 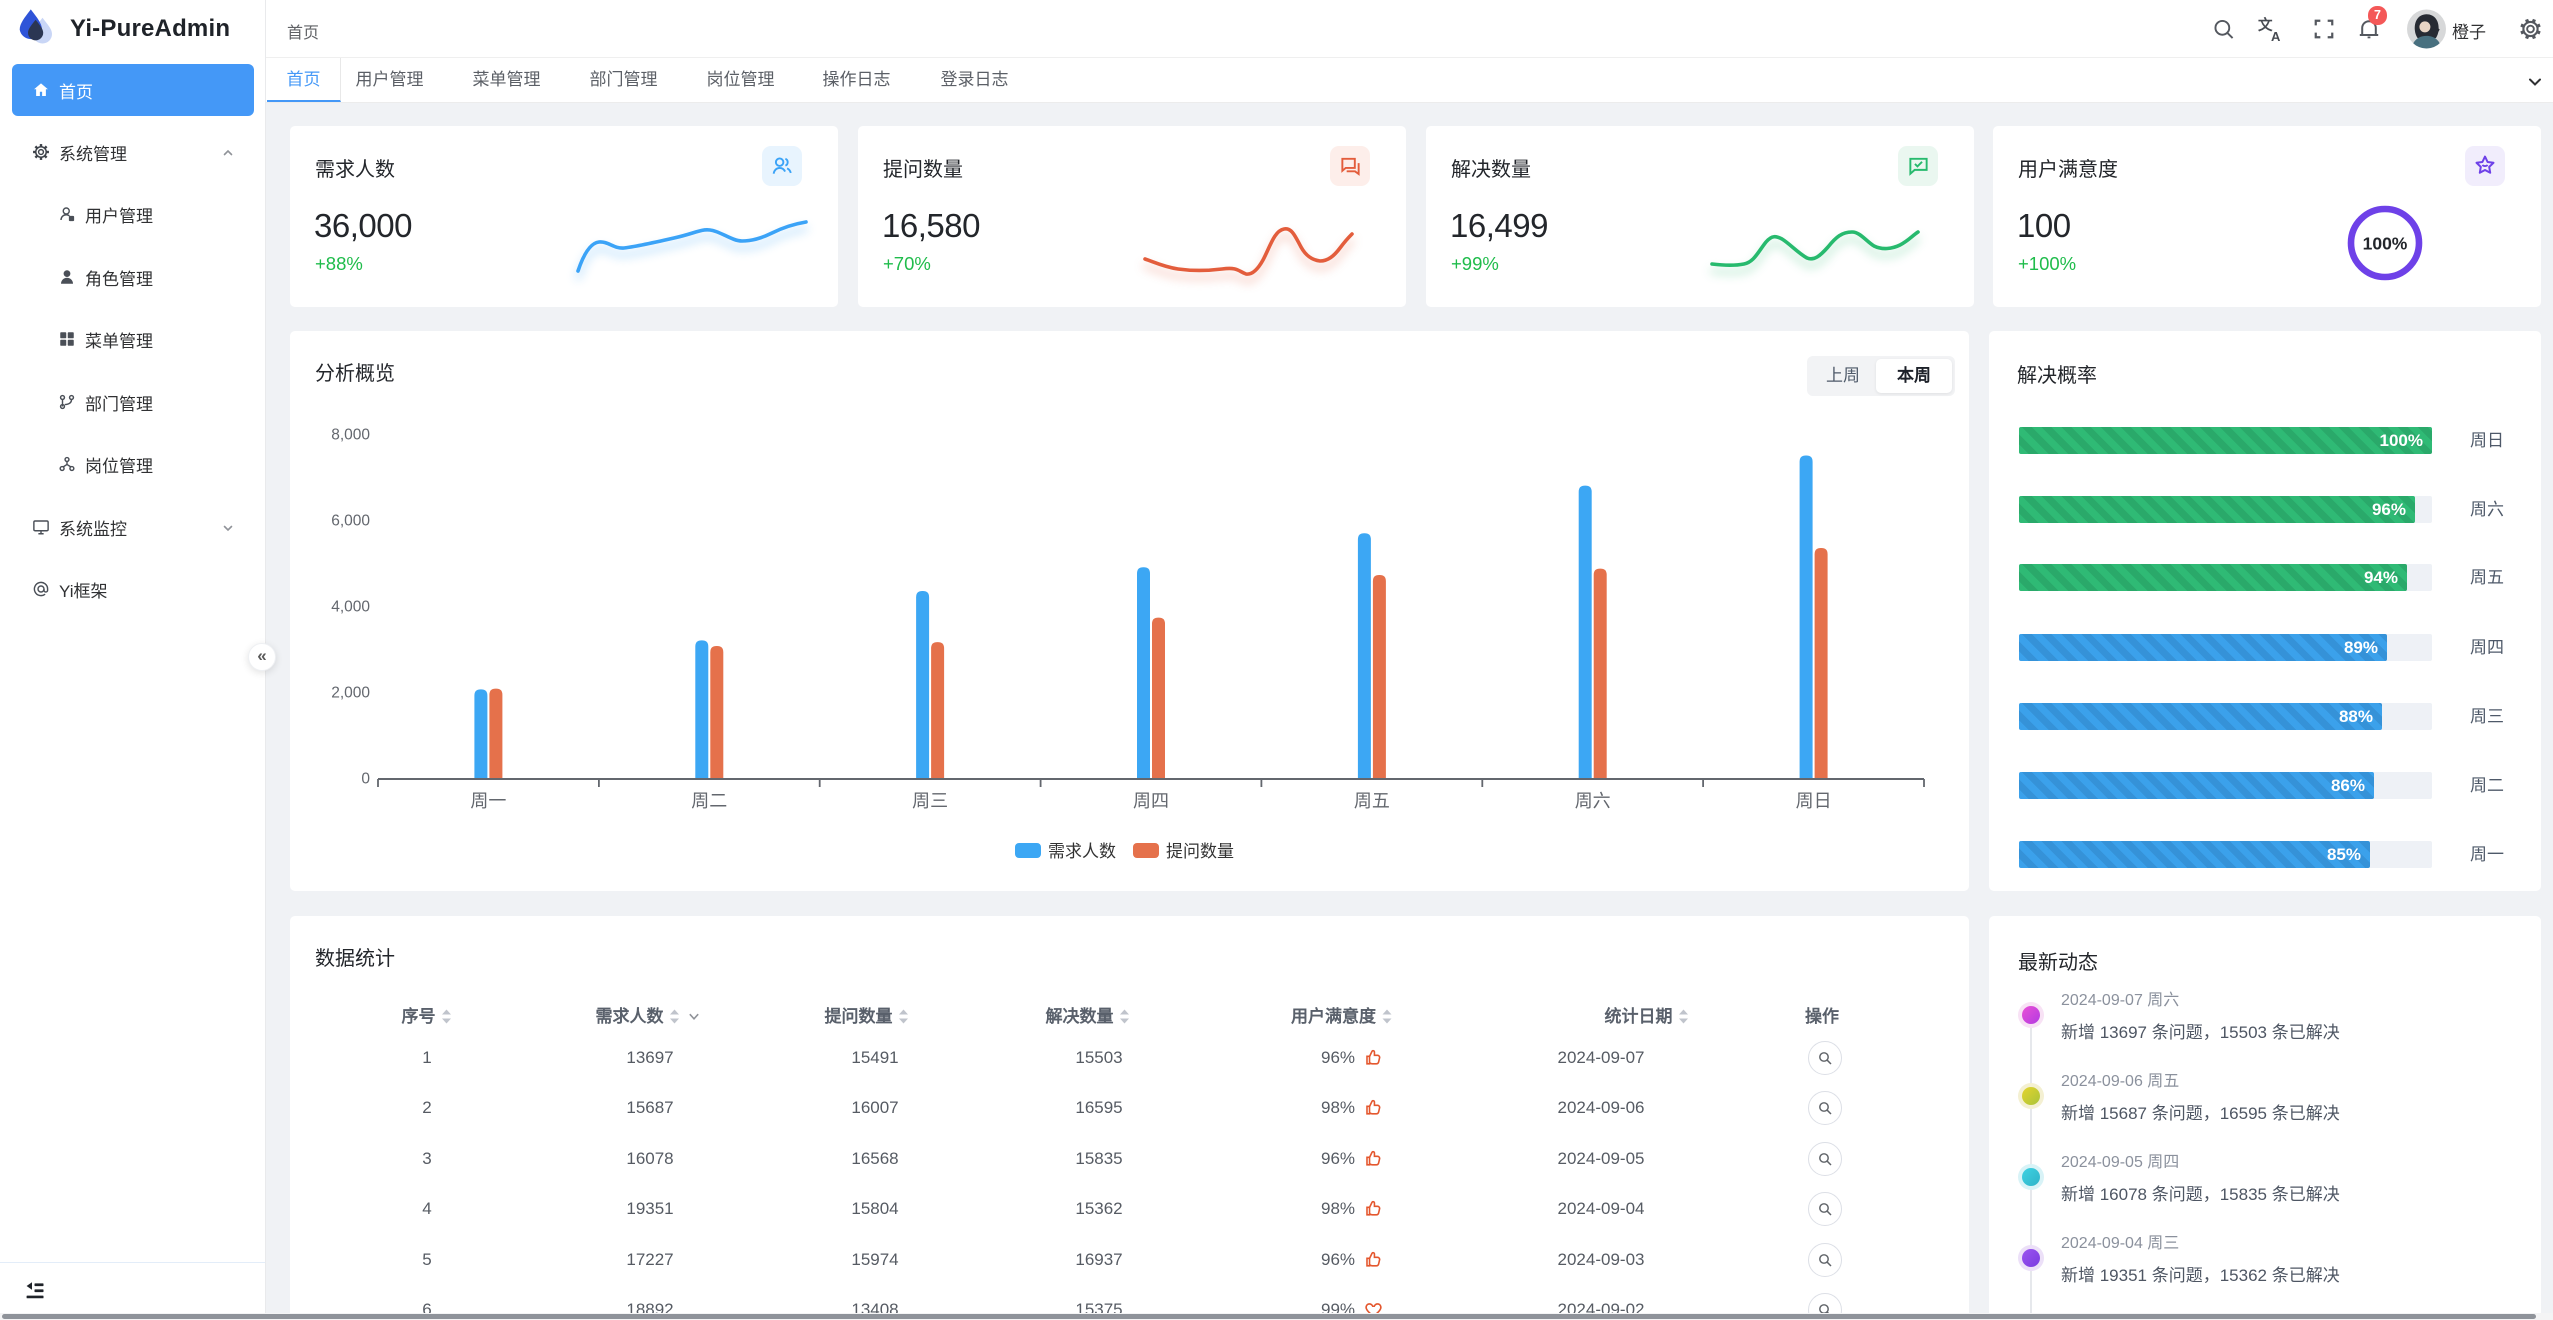 What do you see at coordinates (1814, 801) in the screenshot?
I see `svg-text: 周日` at bounding box center [1814, 801].